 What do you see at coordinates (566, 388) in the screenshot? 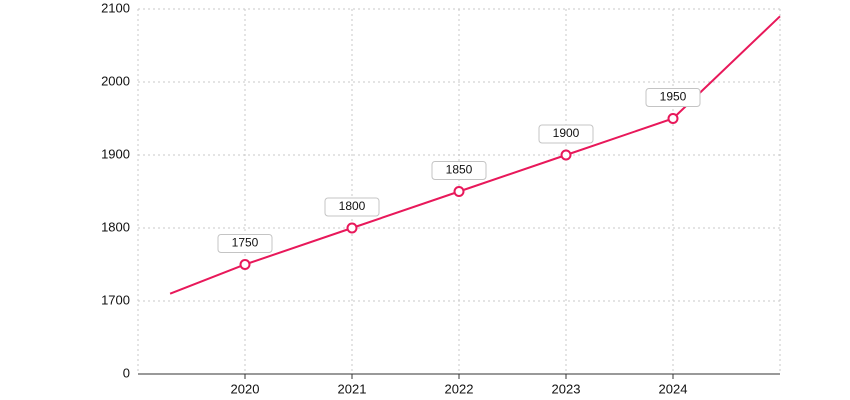
I see `x-tick-label: 2023` at bounding box center [566, 388].